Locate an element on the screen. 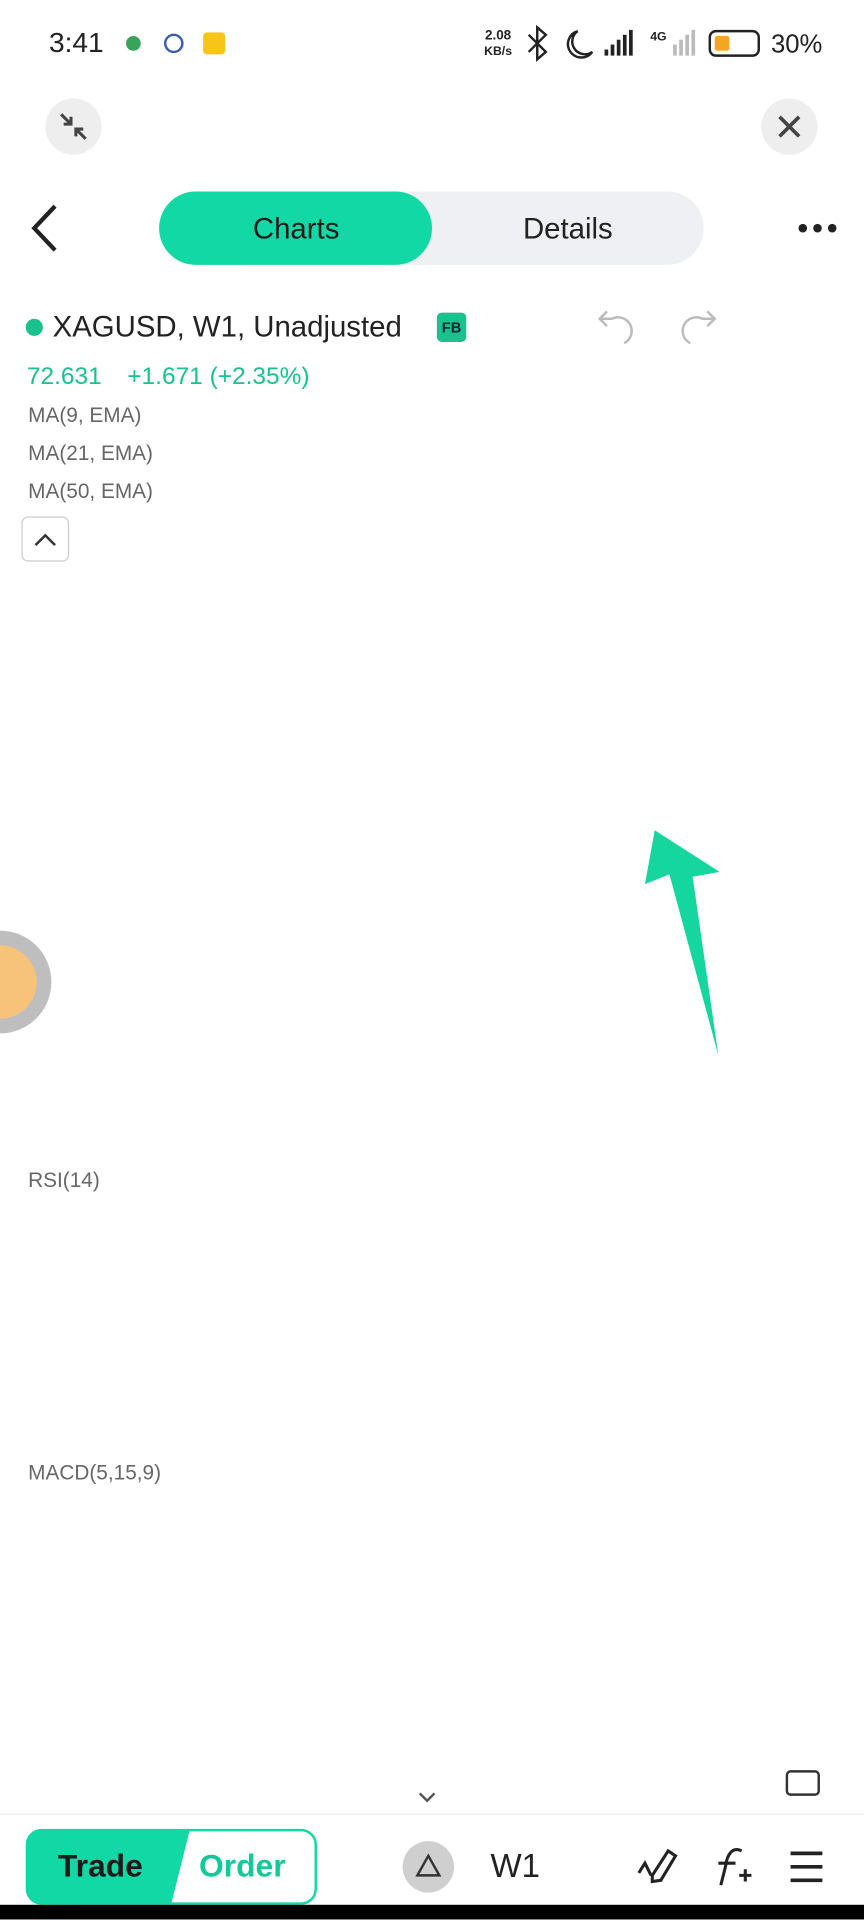  badge-text: FB is located at coordinates (452, 328).